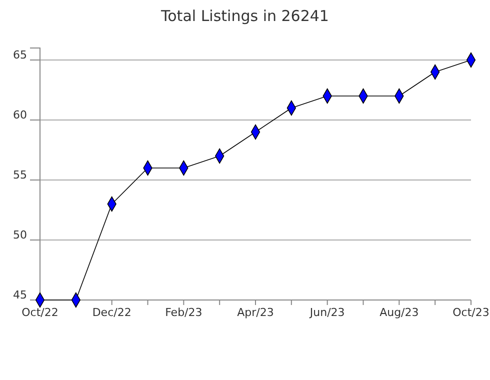 This screenshot has height=380, width=490. What do you see at coordinates (20, 235) in the screenshot?
I see `y-tick-label: 50` at bounding box center [20, 235].